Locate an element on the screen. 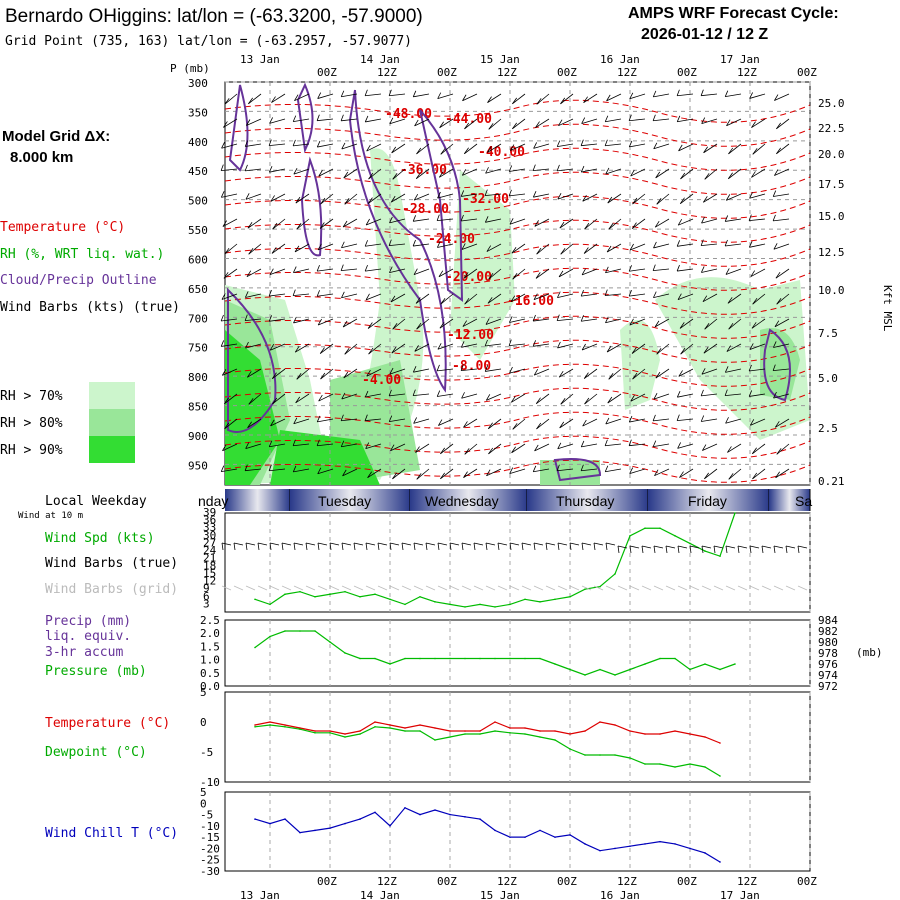 The image size is (900, 900). model-grid-label: Model Grid ΔX: is located at coordinates (56, 136).